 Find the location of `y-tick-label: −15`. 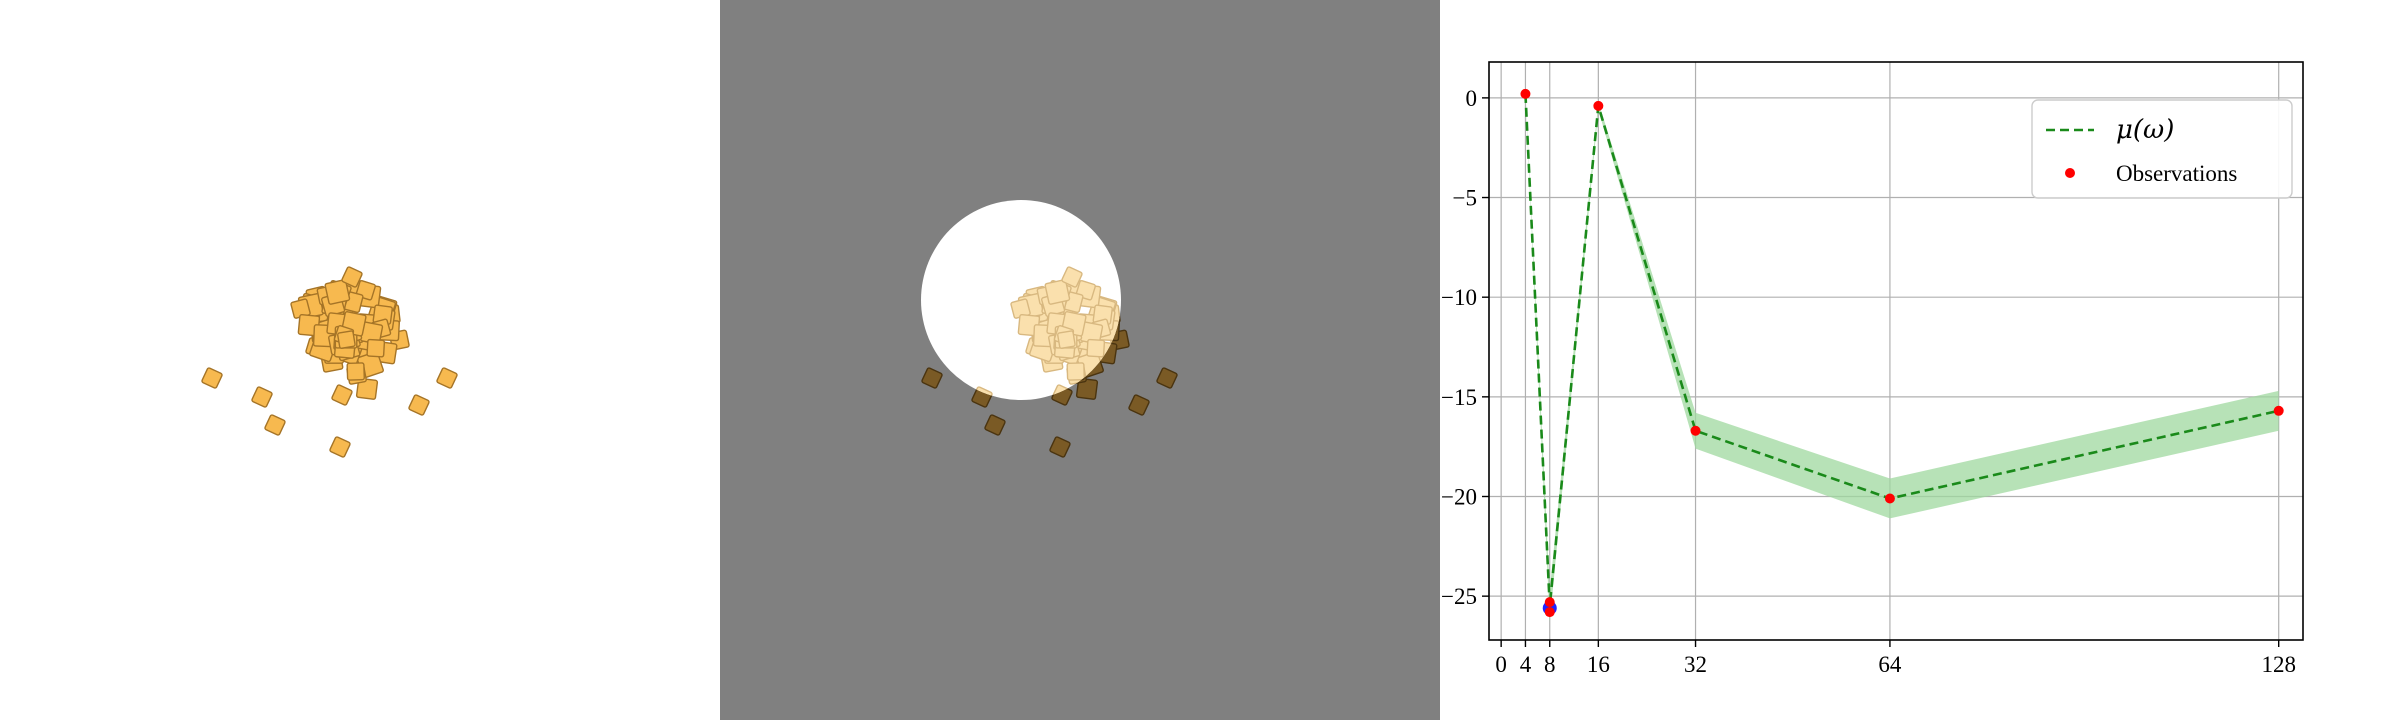

y-tick-label: −15 is located at coordinates (1459, 397).